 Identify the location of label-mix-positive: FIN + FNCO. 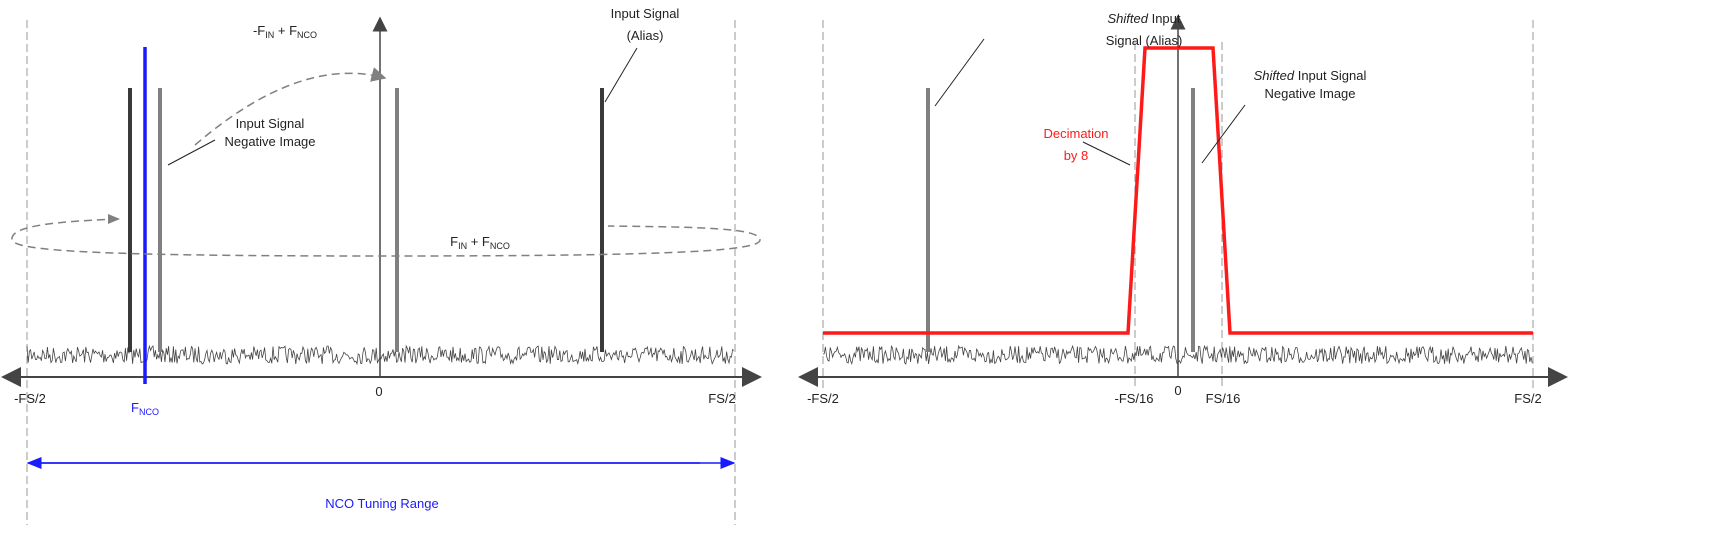
(480, 242).